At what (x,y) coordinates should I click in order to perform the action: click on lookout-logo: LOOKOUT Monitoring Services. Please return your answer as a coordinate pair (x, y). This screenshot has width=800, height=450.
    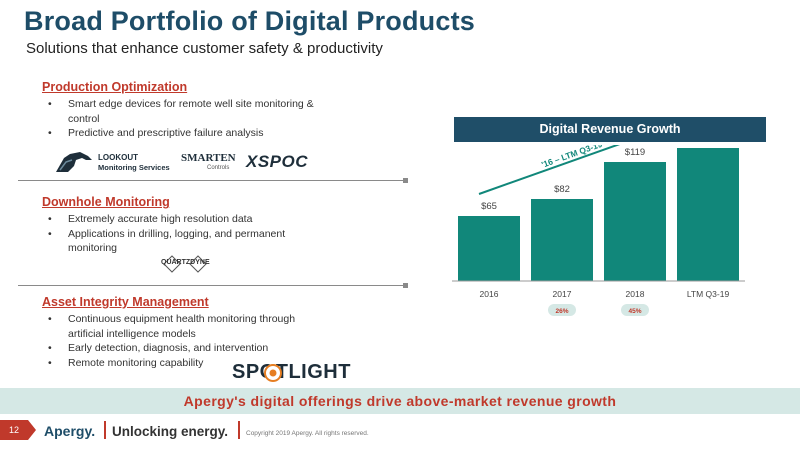
    Looking at the image, I should click on (114, 164).